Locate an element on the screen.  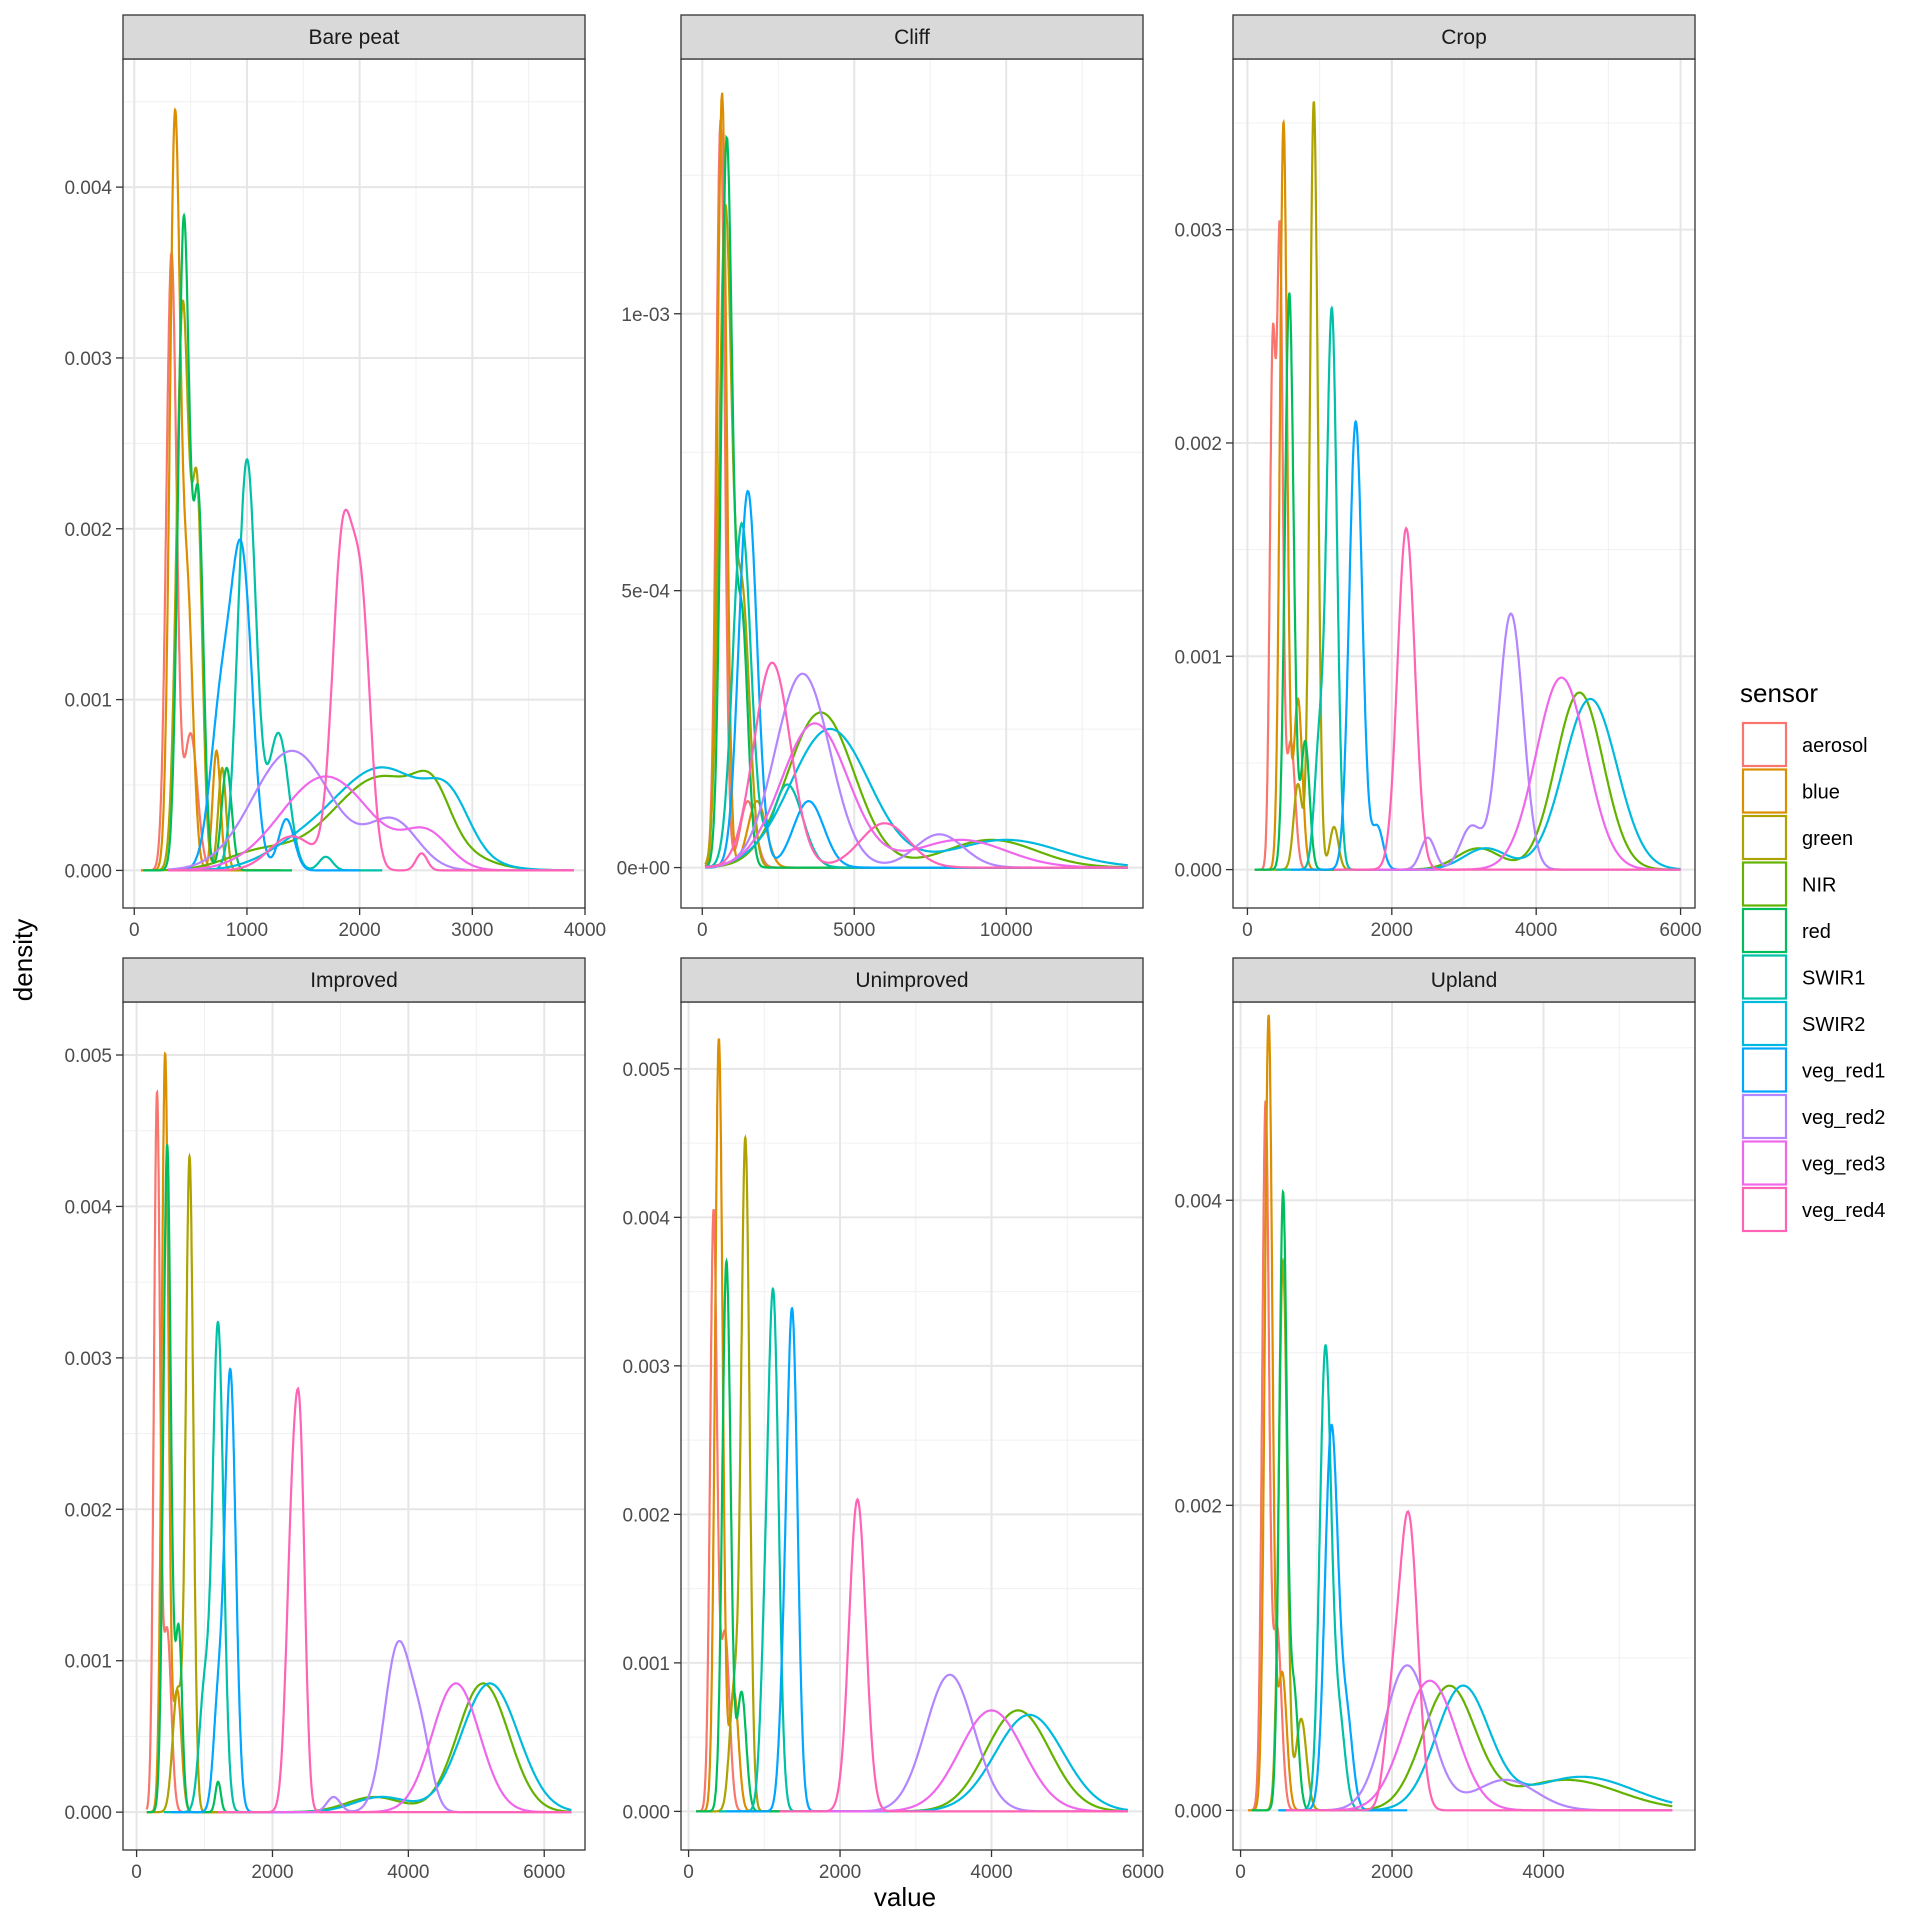
panel-upland: Upland 0 2000 4000 0.000 0.002 0.004 is located at coordinates (1435, 1420).